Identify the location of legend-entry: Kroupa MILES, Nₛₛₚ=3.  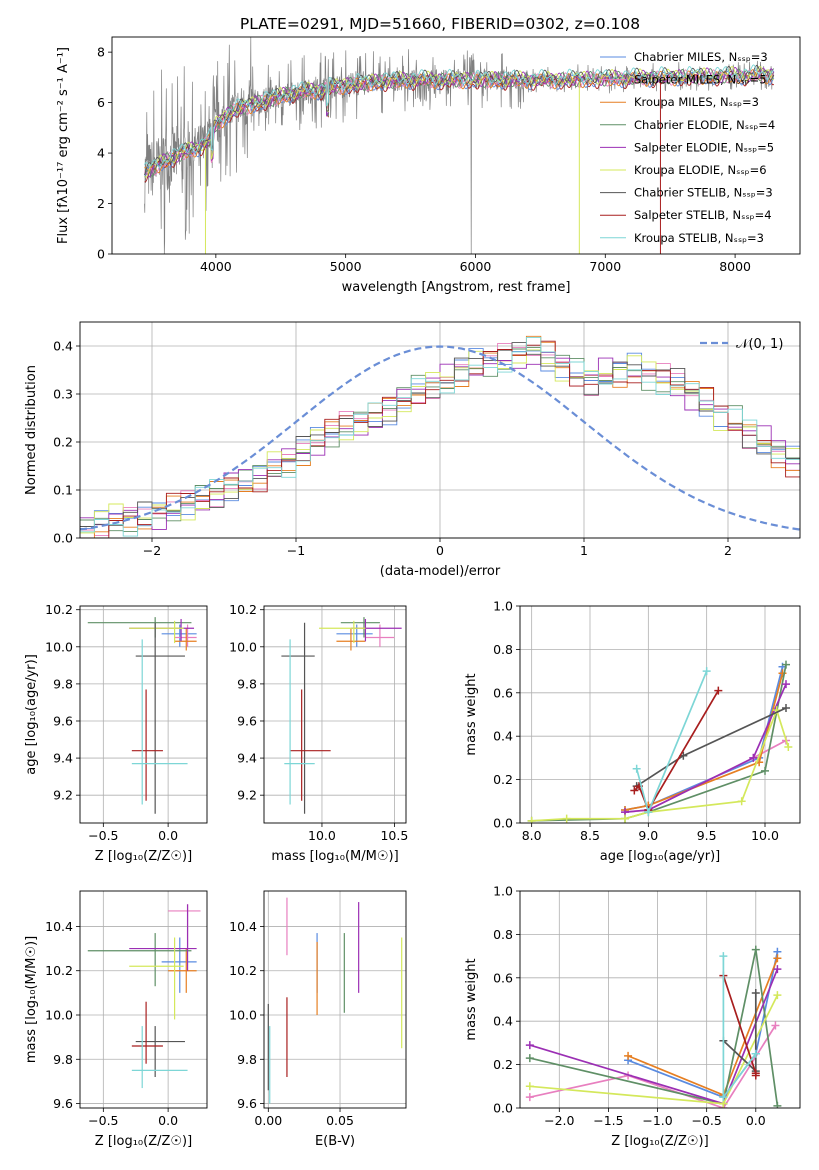
(696, 102).